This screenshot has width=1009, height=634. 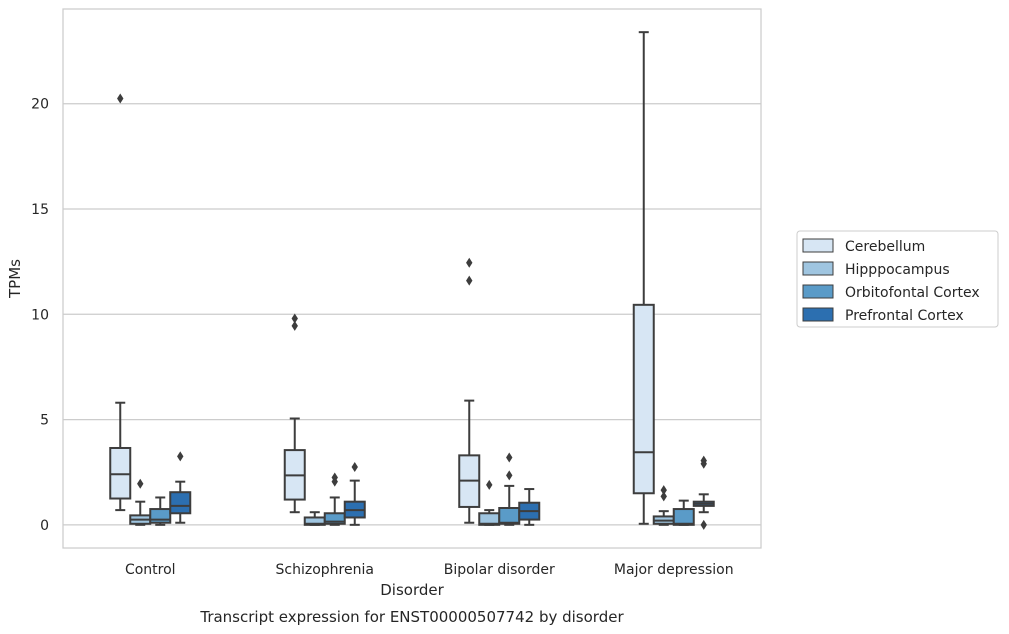 What do you see at coordinates (40, 210) in the screenshot?
I see `y-tick-label: 15` at bounding box center [40, 210].